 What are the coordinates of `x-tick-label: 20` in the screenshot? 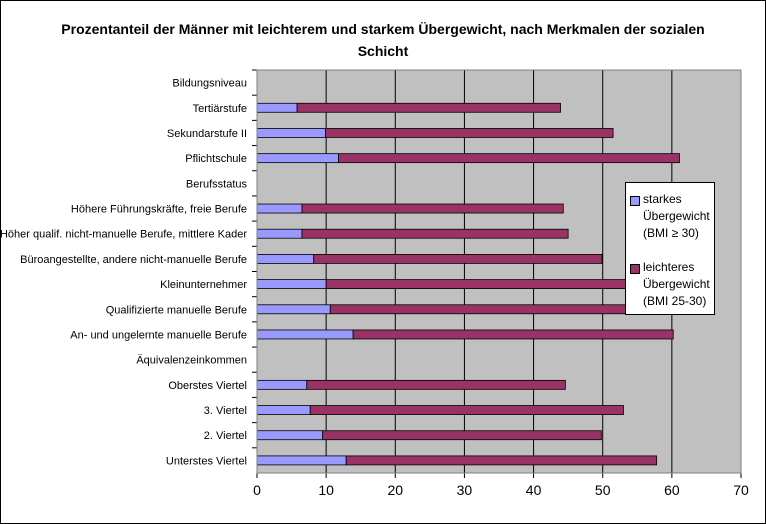 It's located at (395, 490).